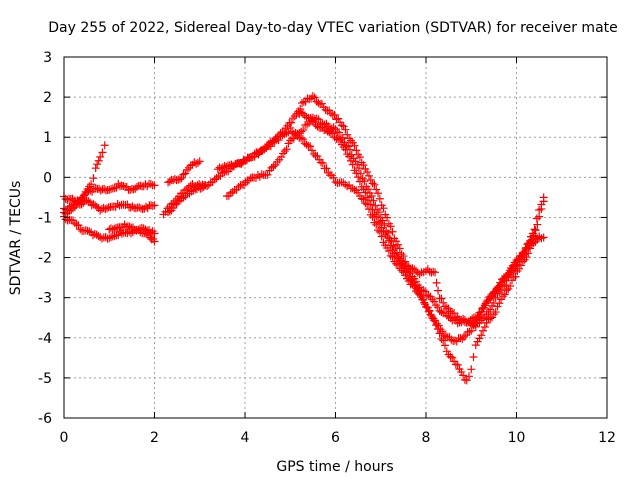  Describe the element at coordinates (335, 438) in the screenshot. I see `x-tick-label: 6` at that location.